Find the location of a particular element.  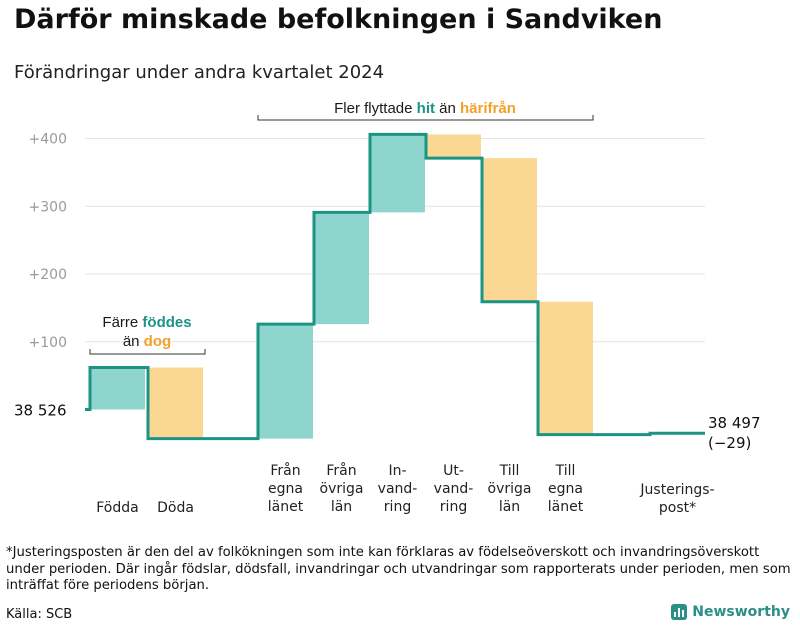

category-label: In-vand-ring is located at coordinates (398, 489).